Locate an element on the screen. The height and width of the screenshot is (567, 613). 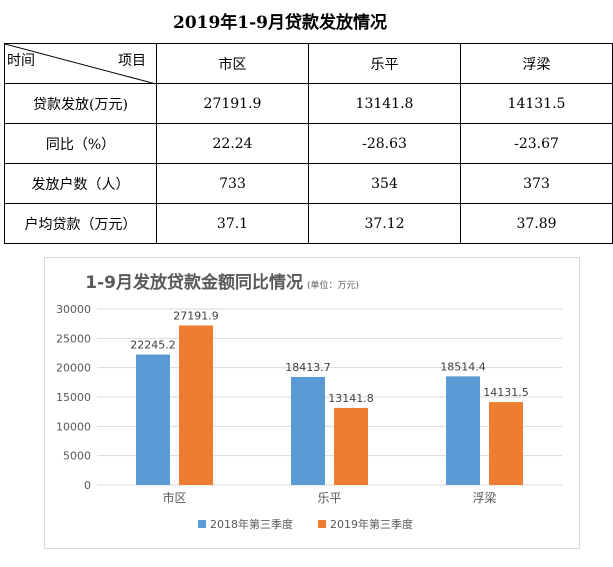
y-tick-label: 5000 is located at coordinates (77, 456).